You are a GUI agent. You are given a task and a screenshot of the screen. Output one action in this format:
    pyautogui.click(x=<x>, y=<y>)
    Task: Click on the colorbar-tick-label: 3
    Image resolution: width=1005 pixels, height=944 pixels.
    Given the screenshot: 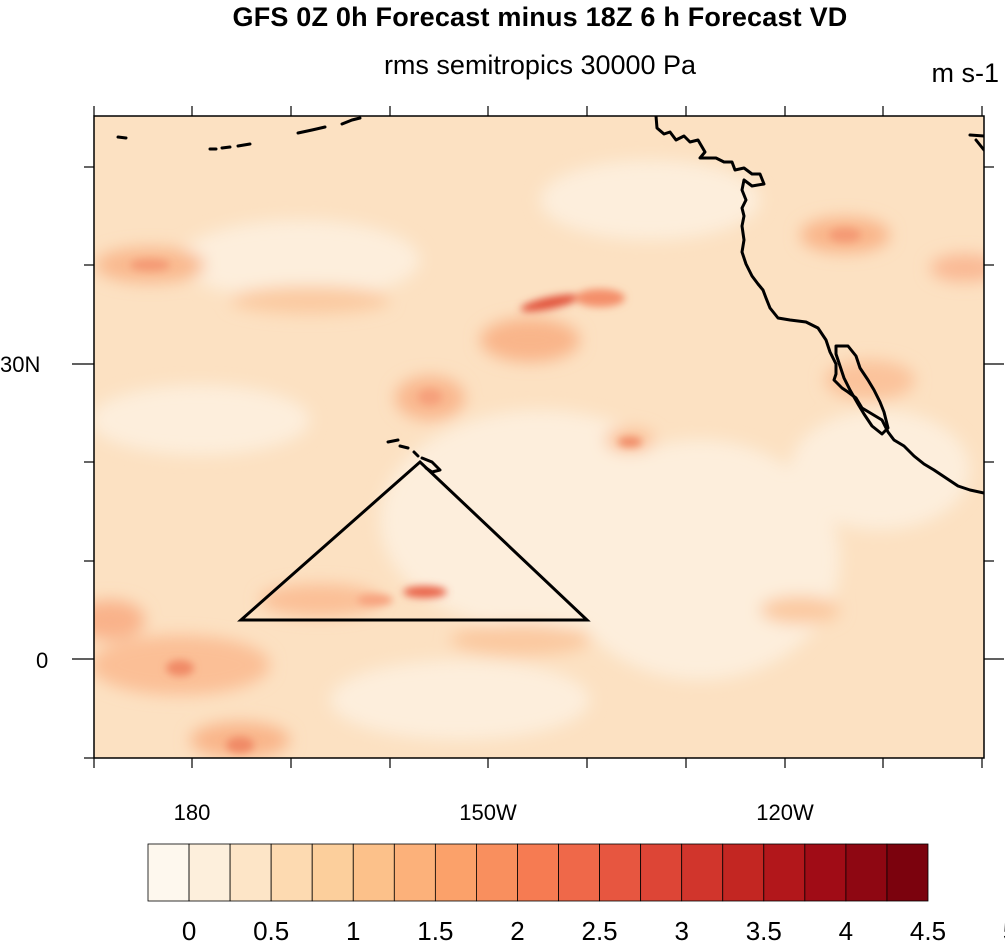 What is the action you would take?
    pyautogui.click(x=681, y=930)
    